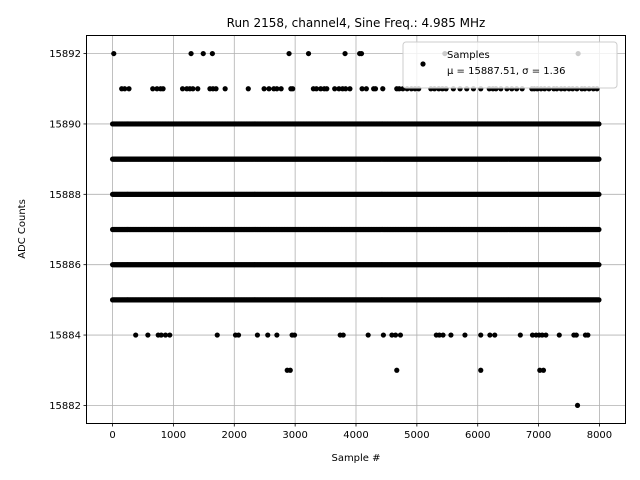 Image resolution: width=640 pixels, height=480 pixels. Describe the element at coordinates (65, 406) in the screenshot. I see `y-tick-label: 15882` at that location.